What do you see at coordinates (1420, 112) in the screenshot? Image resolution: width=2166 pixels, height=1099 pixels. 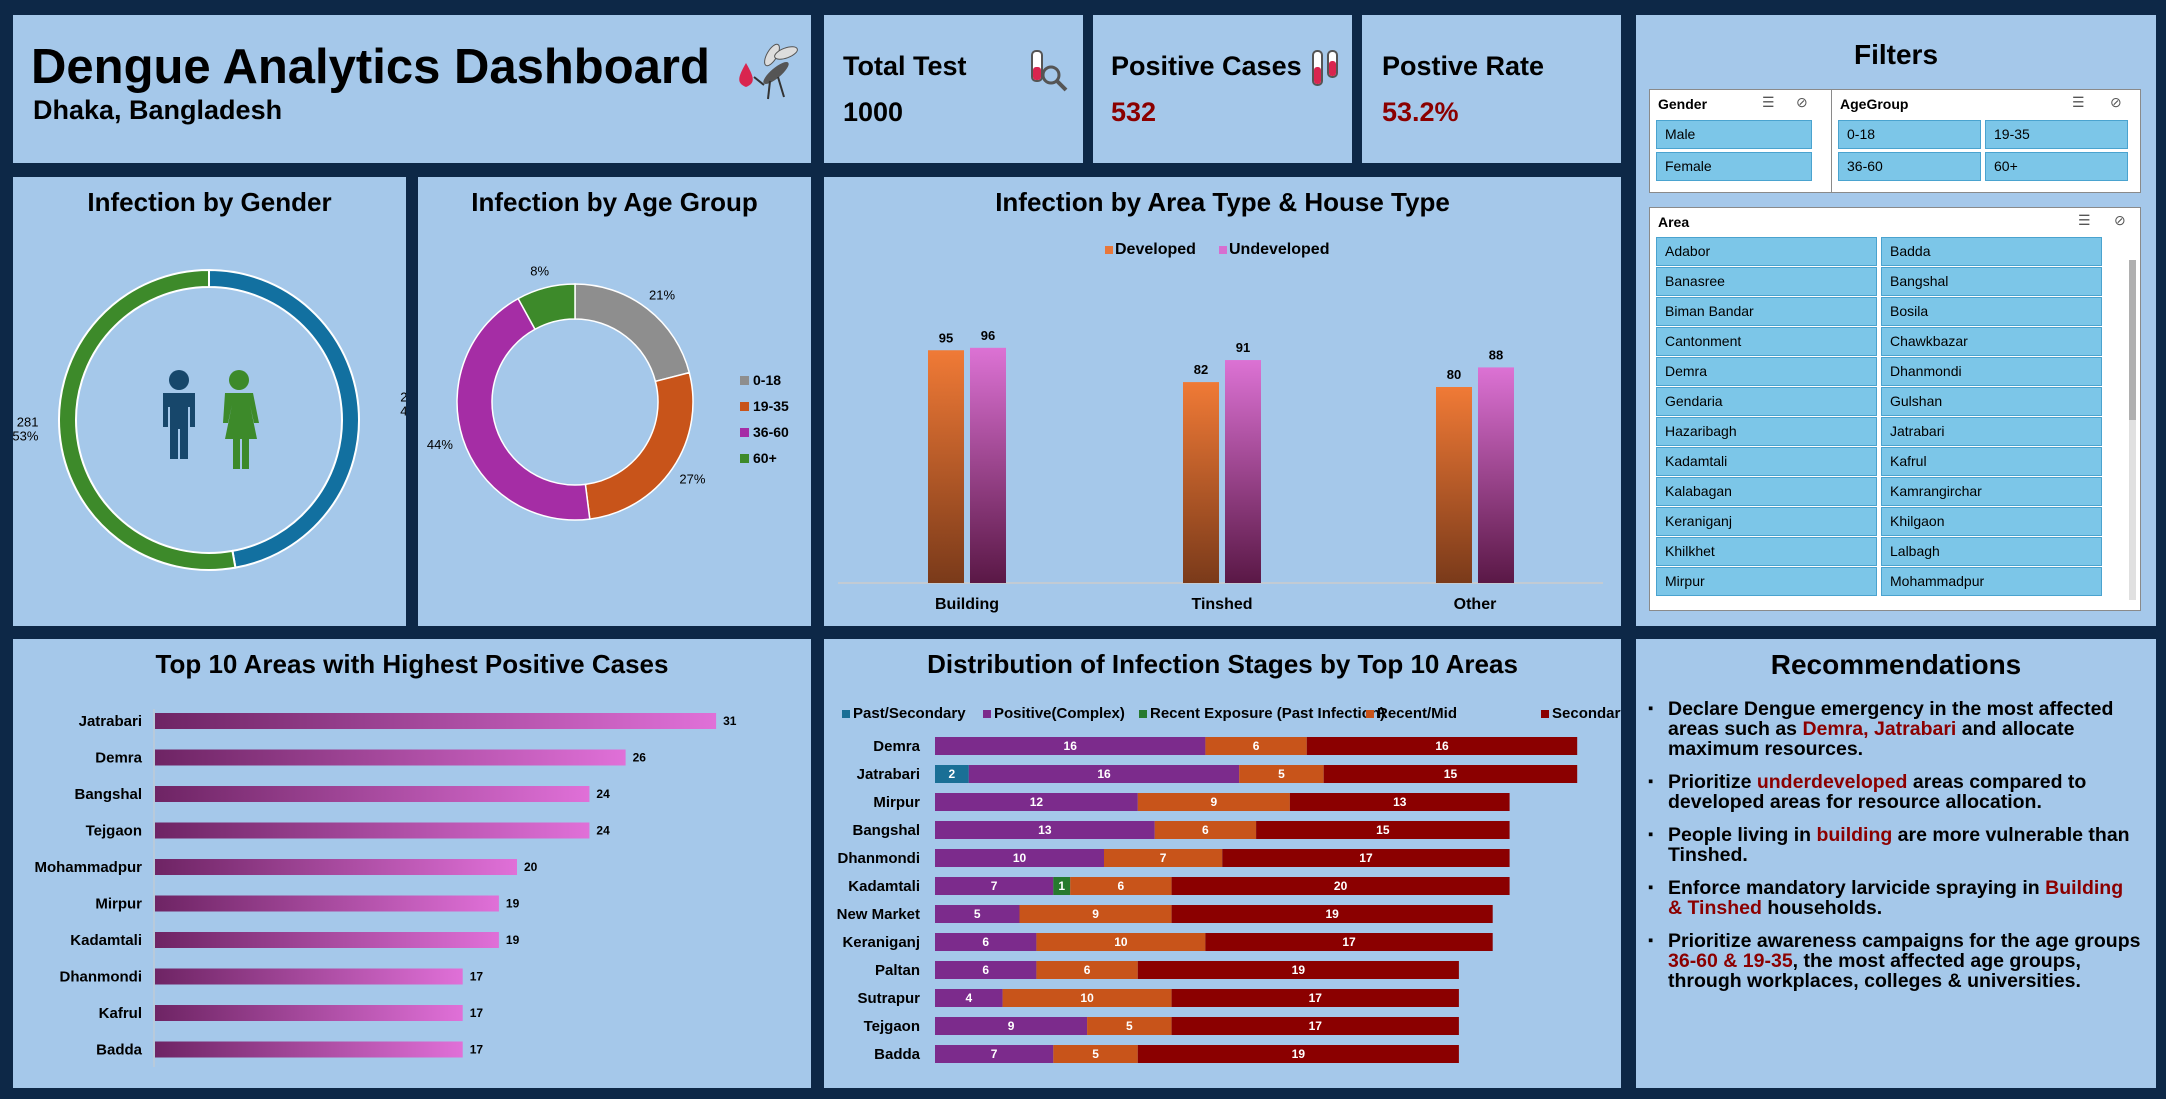 I see `kpi-value: 53.2%` at bounding box center [1420, 112].